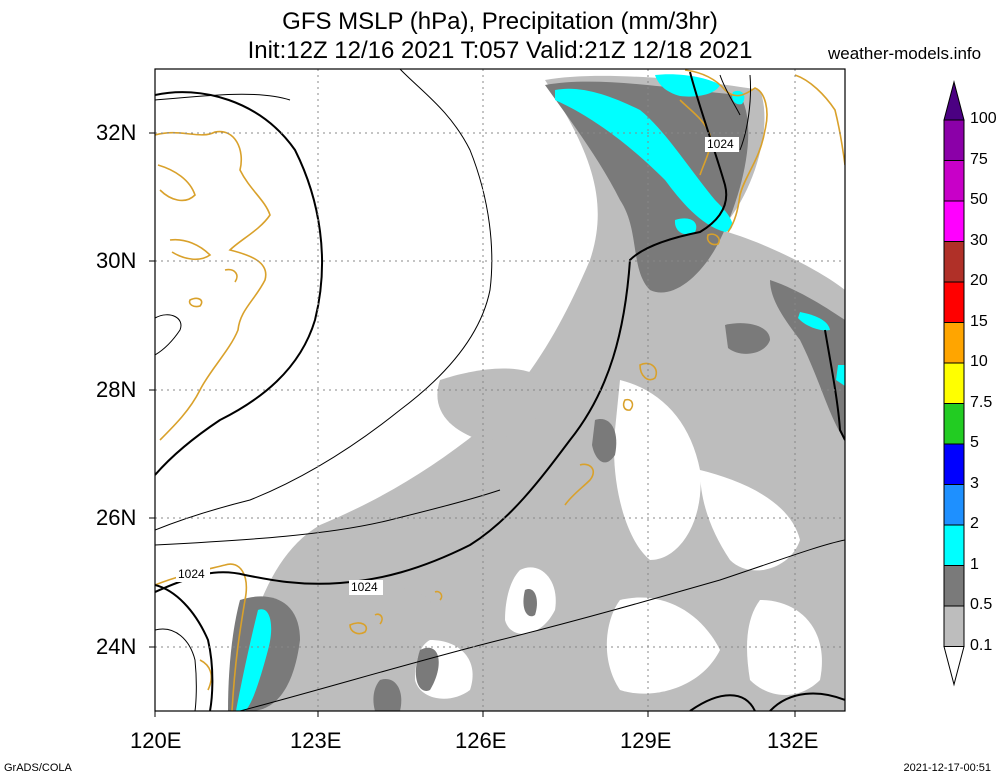 Image resolution: width=1000 pixels, height=779 pixels. I want to click on colorbar-label: 15, so click(979, 321).